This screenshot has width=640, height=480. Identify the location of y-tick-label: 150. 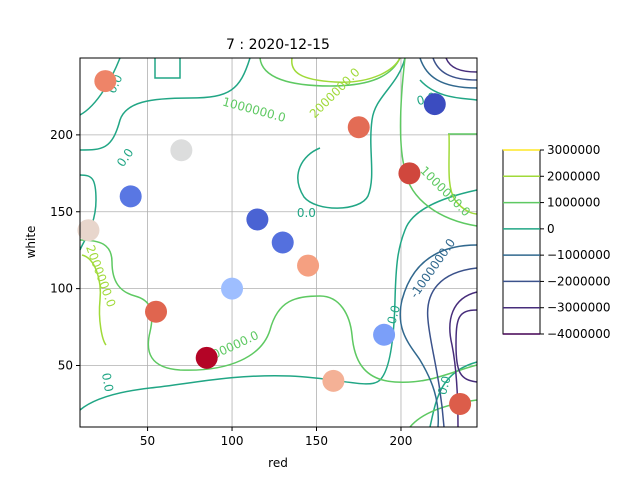
(61, 212).